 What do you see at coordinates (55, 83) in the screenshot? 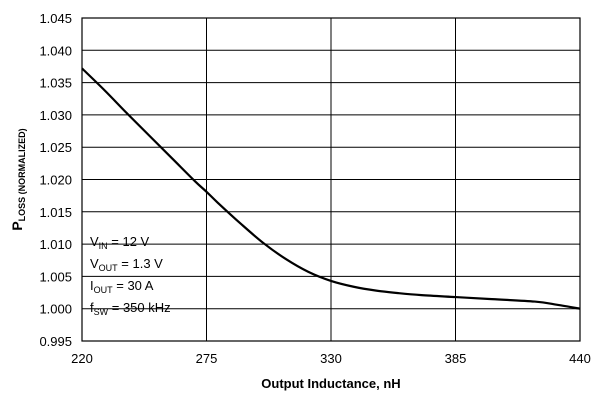
I see `y-tick-label: 1.035` at bounding box center [55, 83].